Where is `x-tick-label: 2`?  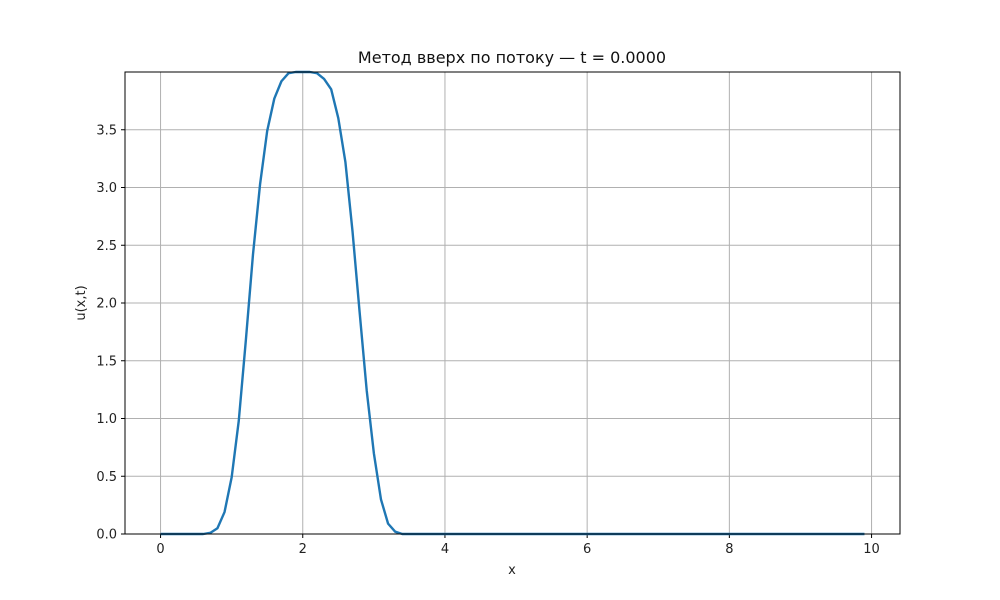
x-tick-label: 2 is located at coordinates (303, 549).